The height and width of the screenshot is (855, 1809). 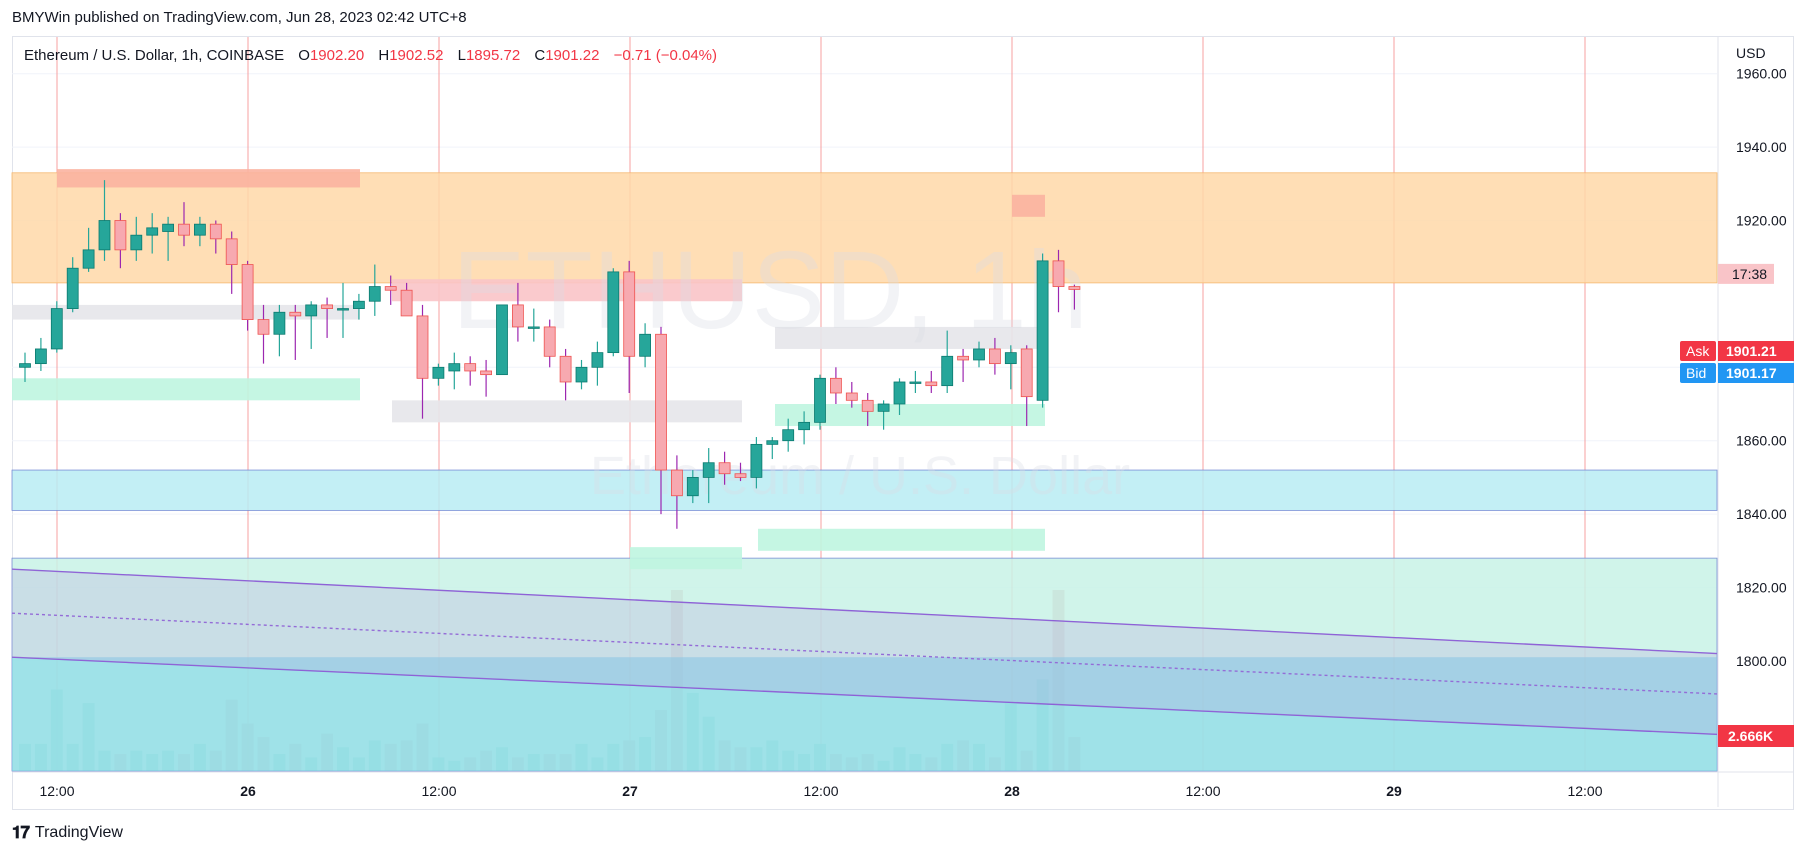 I want to click on watermark-layer: ETHUSD, 1h Ethereum / U.S. Dollar, so click(x=791, y=367).